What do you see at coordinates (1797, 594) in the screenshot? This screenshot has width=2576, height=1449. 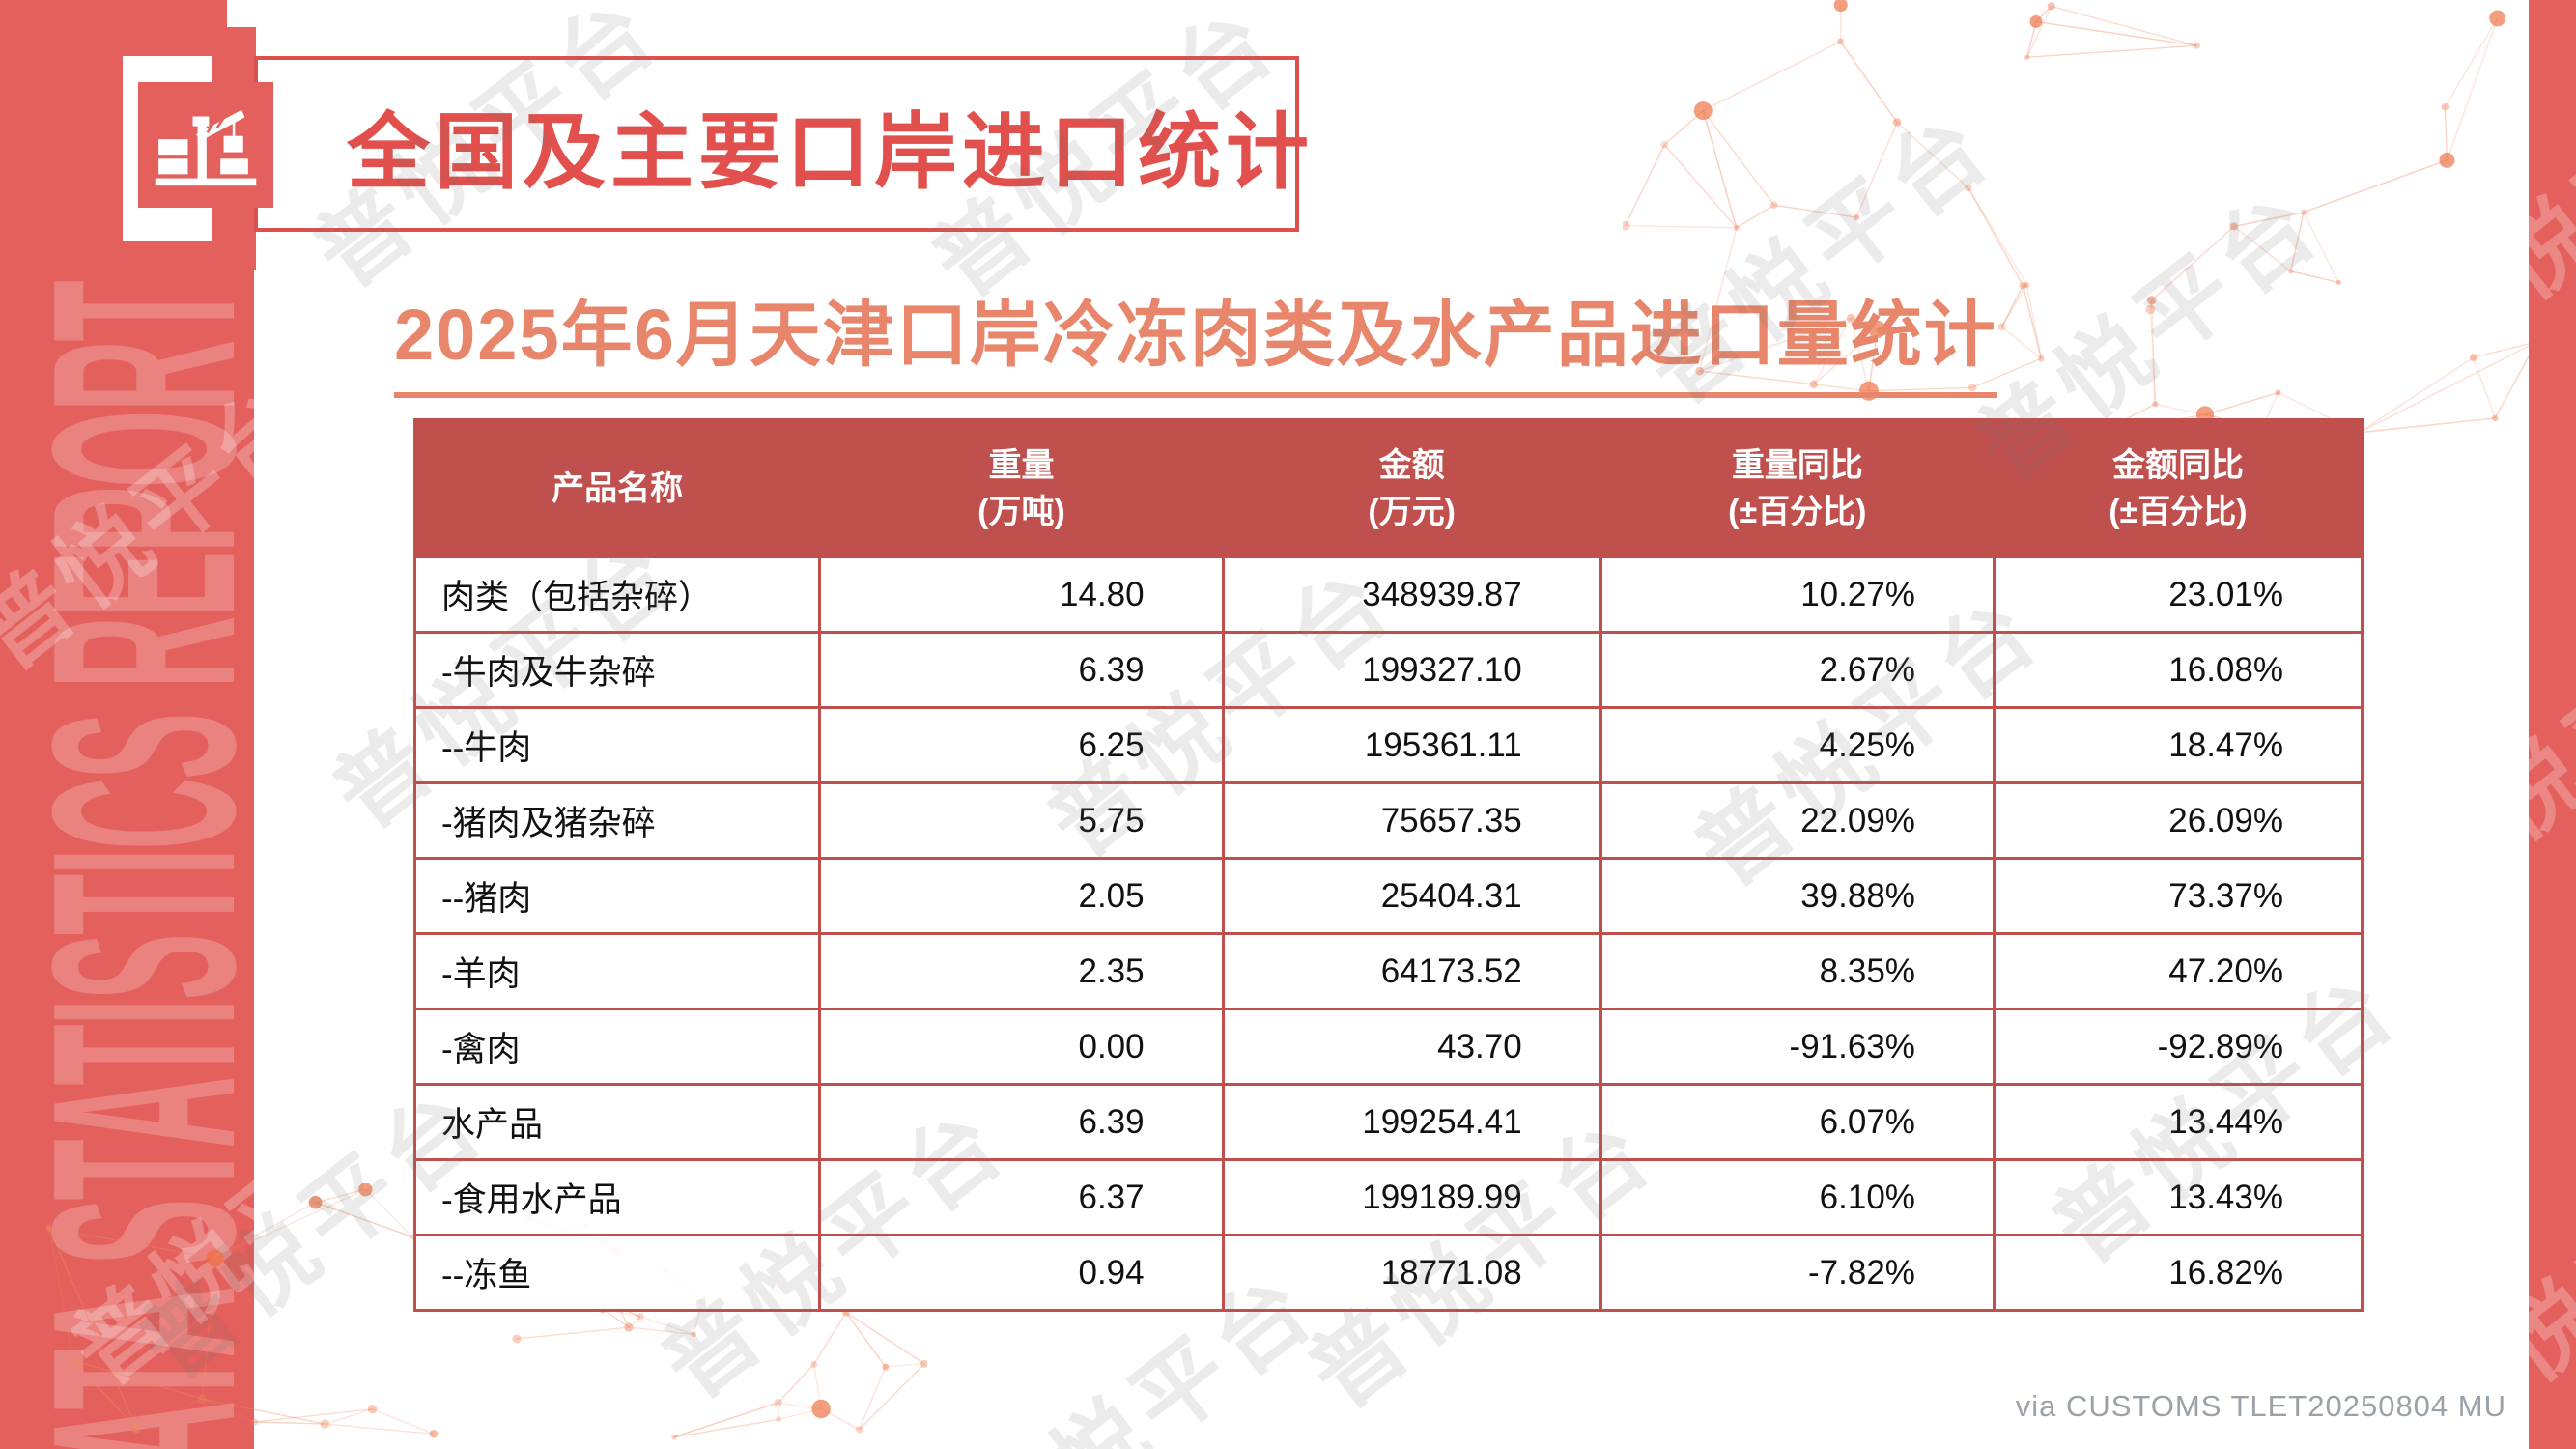 I see `weight-yoy-cell: 10.27%` at bounding box center [1797, 594].